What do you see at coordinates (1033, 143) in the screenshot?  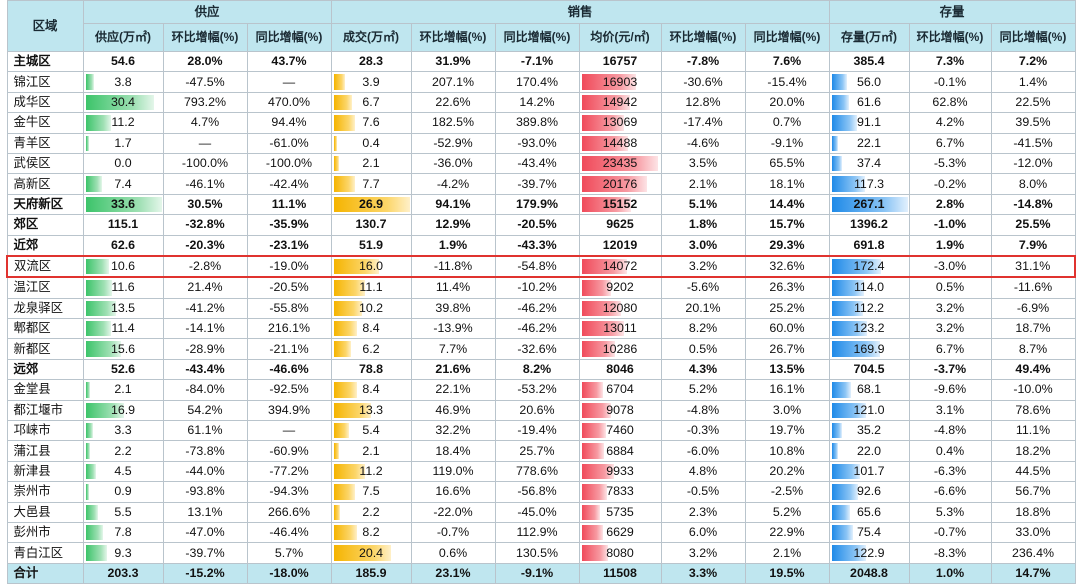 I see `cell-k-yoy: -41.5%` at bounding box center [1033, 143].